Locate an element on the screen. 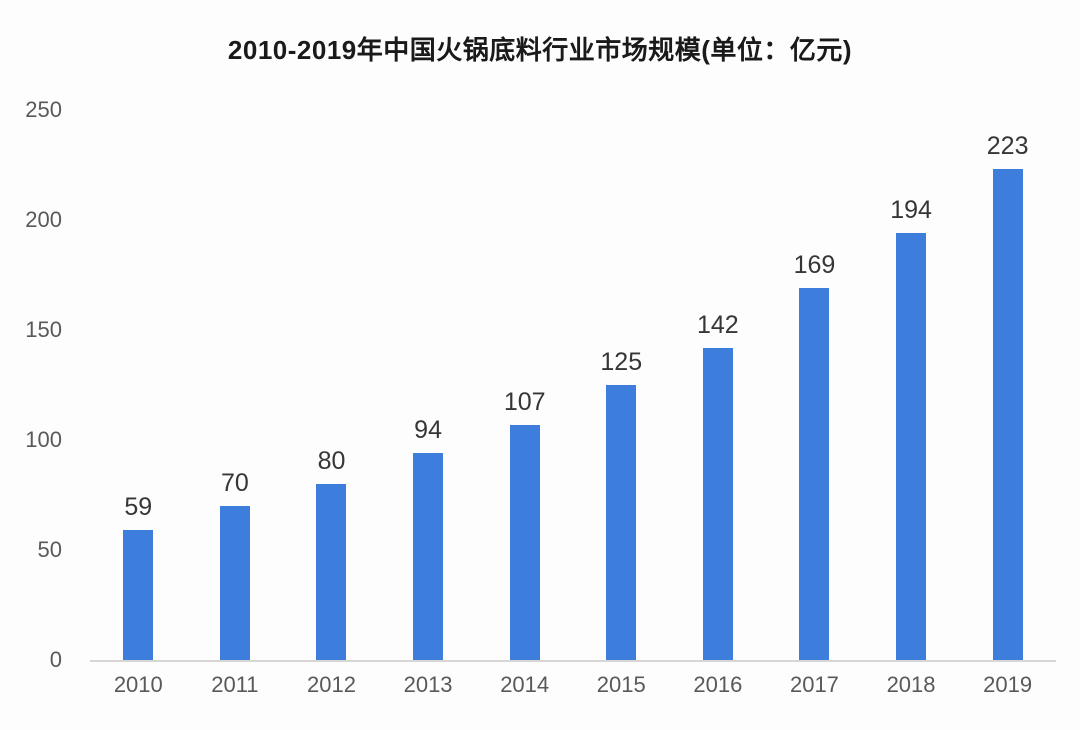 Image resolution: width=1080 pixels, height=730 pixels. bar-column-2011: 70 is located at coordinates (235, 385).